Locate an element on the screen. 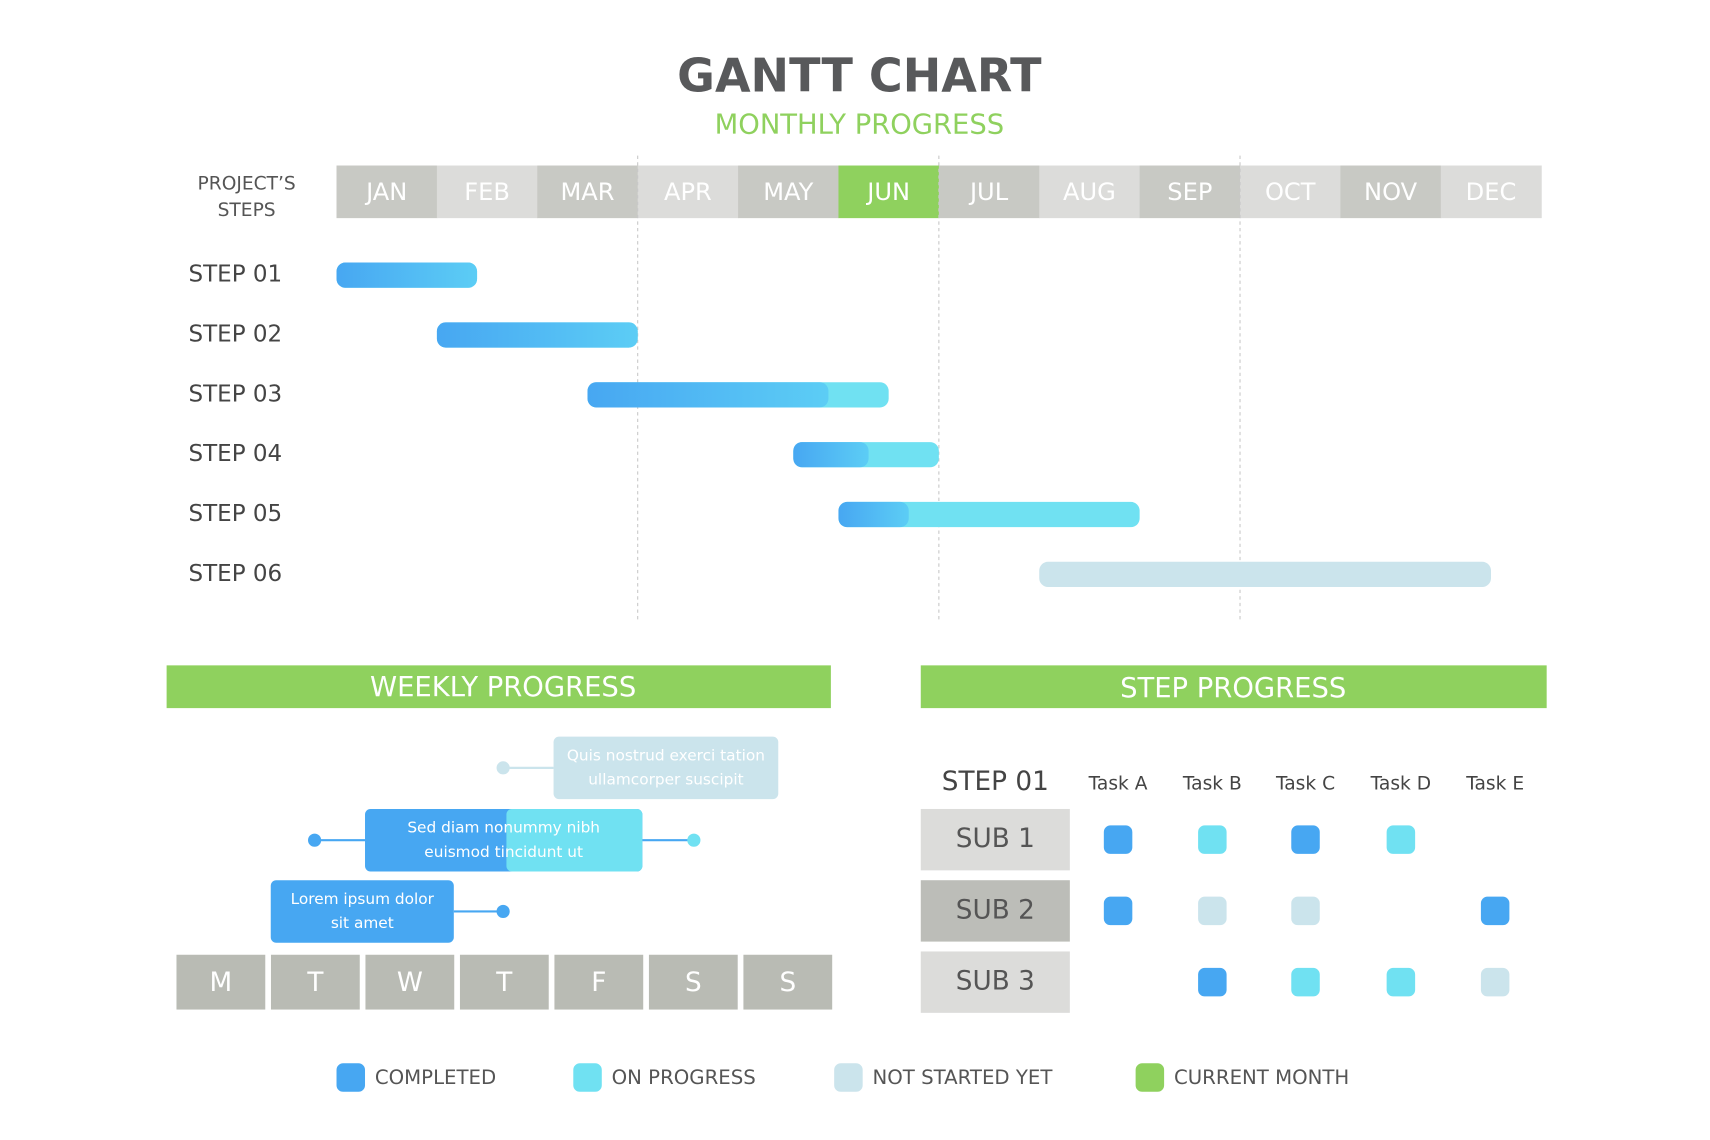  month-label: JUN is located at coordinates (887, 192).